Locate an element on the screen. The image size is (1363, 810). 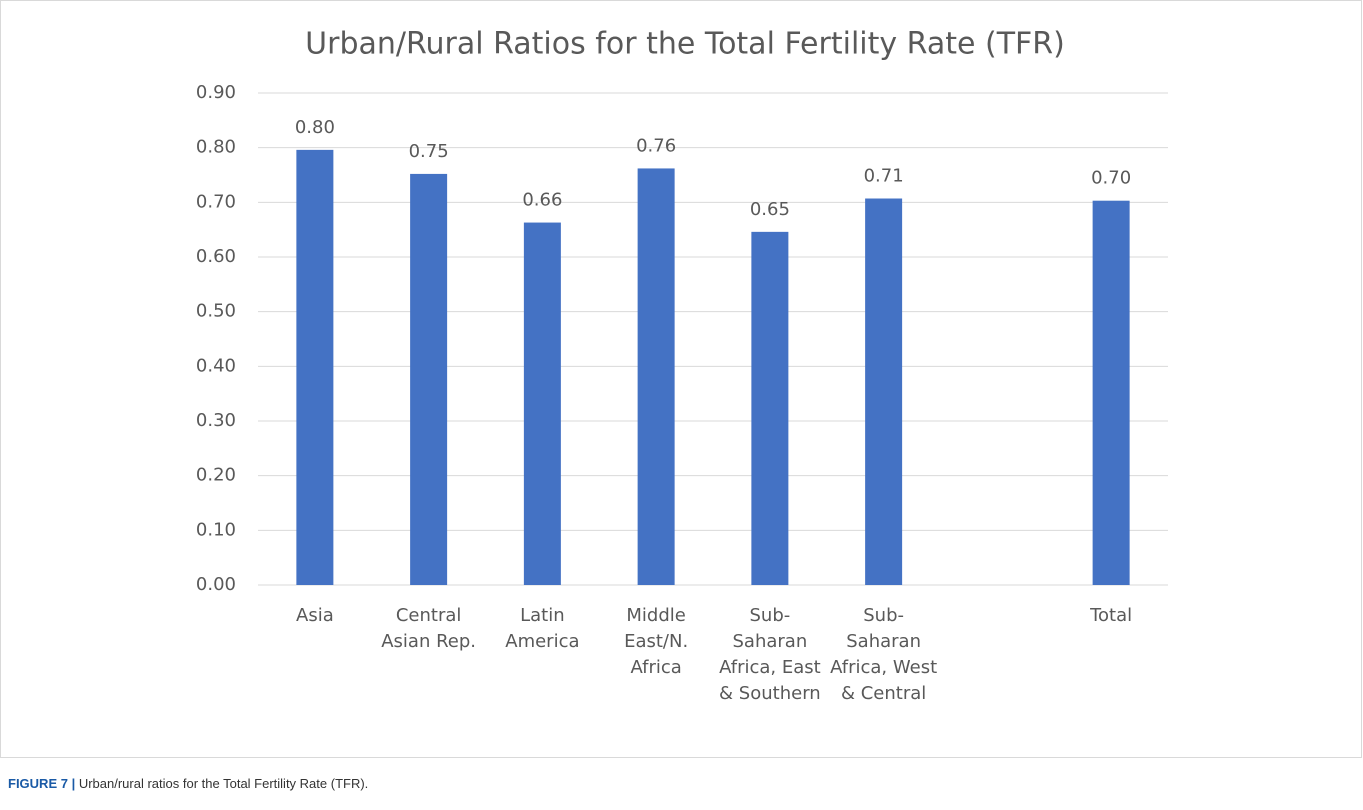
y-tick-label: 0.90 is located at coordinates (216, 92).